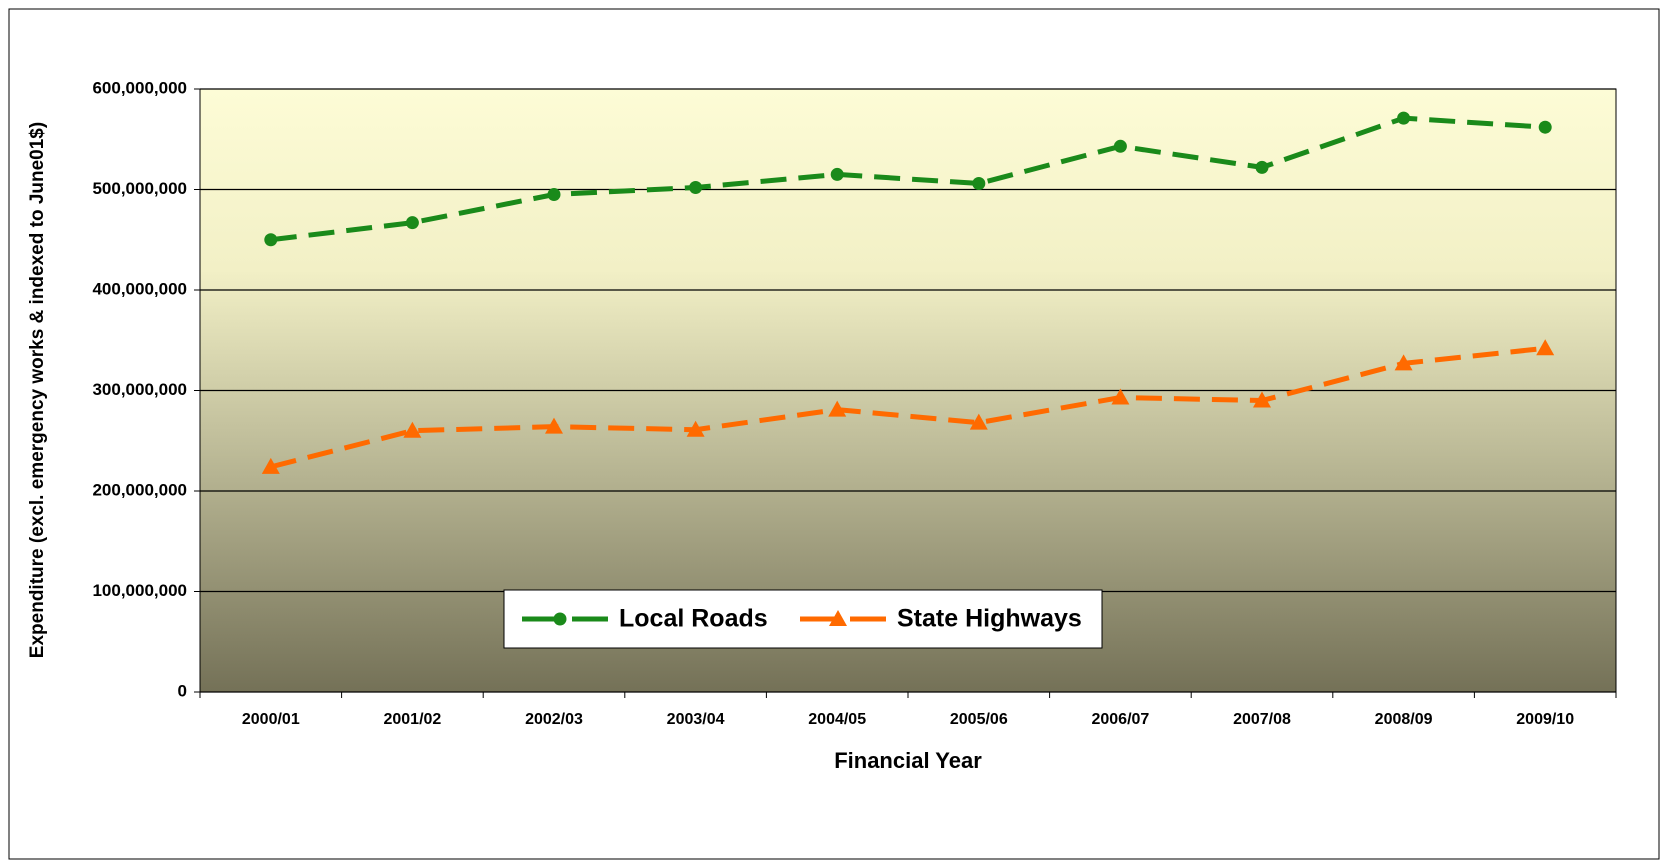 This screenshot has width=1665, height=860. What do you see at coordinates (139, 590) in the screenshot?
I see `y-tick-label: 100,000,000` at bounding box center [139, 590].